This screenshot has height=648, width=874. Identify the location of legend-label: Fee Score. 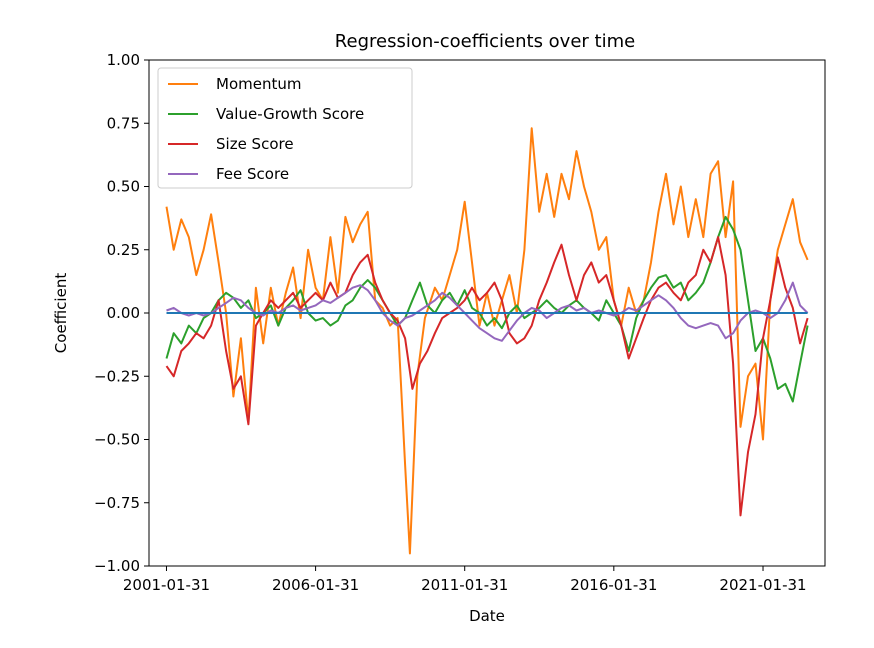
(252, 174).